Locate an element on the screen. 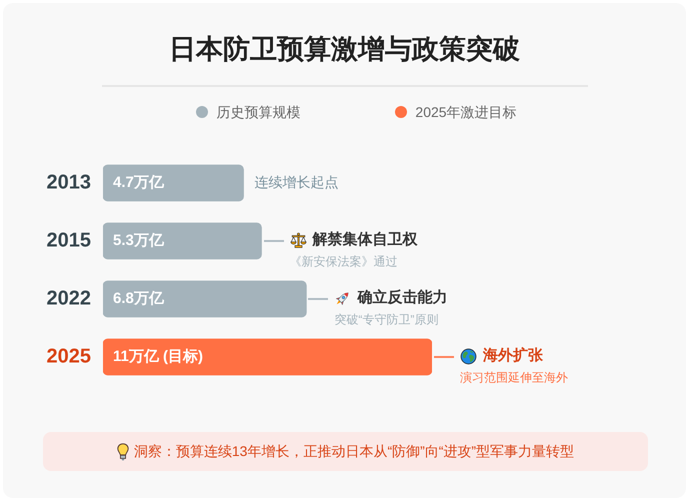 The height and width of the screenshot is (502, 689). annotation: 解禁集体自卫权 is located at coordinates (365, 239).